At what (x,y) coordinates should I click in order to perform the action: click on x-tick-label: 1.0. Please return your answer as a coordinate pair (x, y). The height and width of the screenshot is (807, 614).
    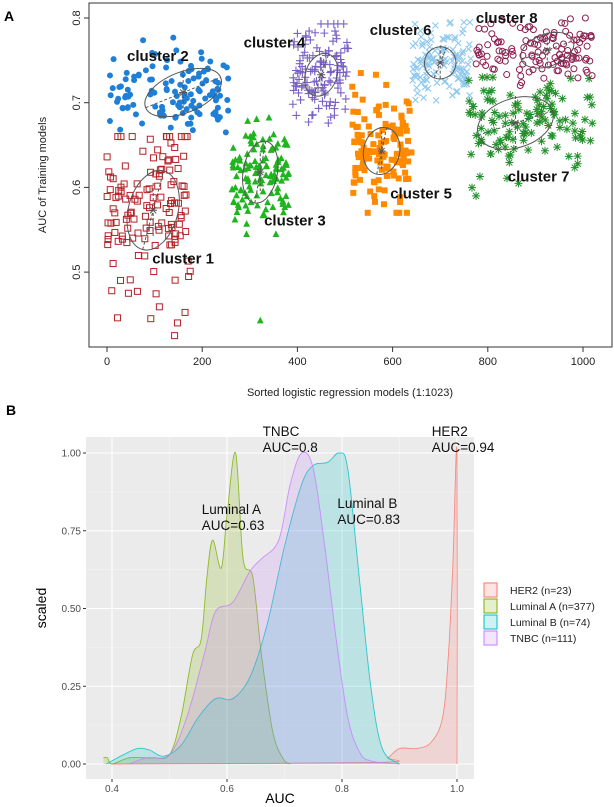
    Looking at the image, I should click on (457, 789).